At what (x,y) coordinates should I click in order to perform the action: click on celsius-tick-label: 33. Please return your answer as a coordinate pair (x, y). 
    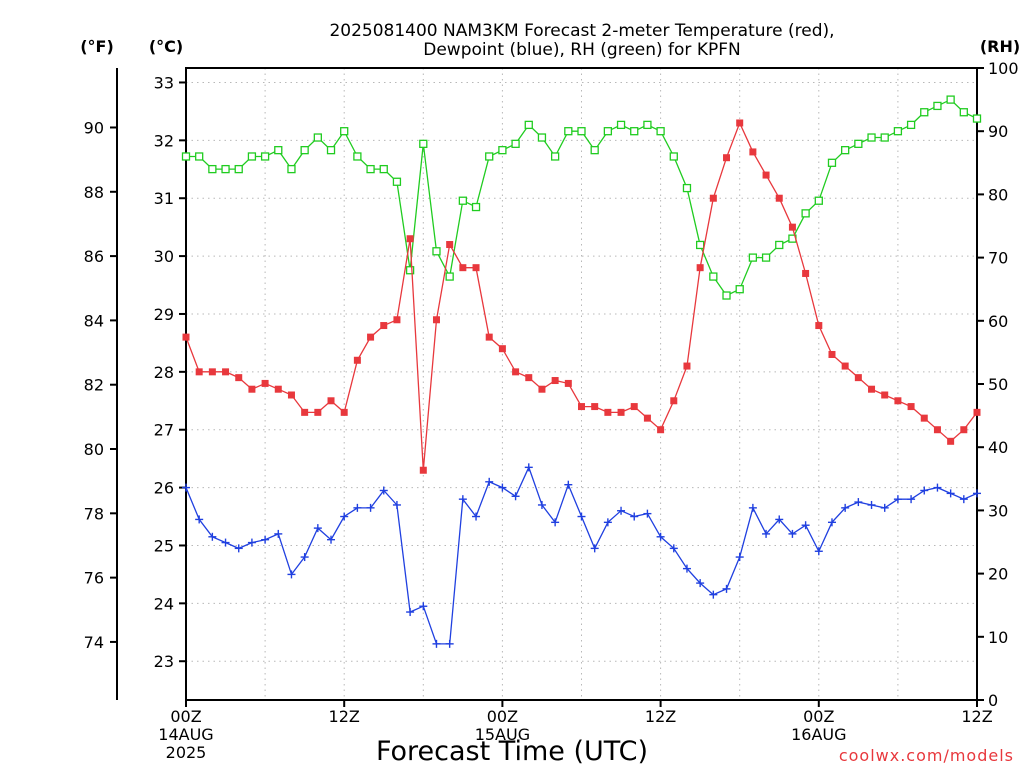
    Looking at the image, I should click on (164, 82).